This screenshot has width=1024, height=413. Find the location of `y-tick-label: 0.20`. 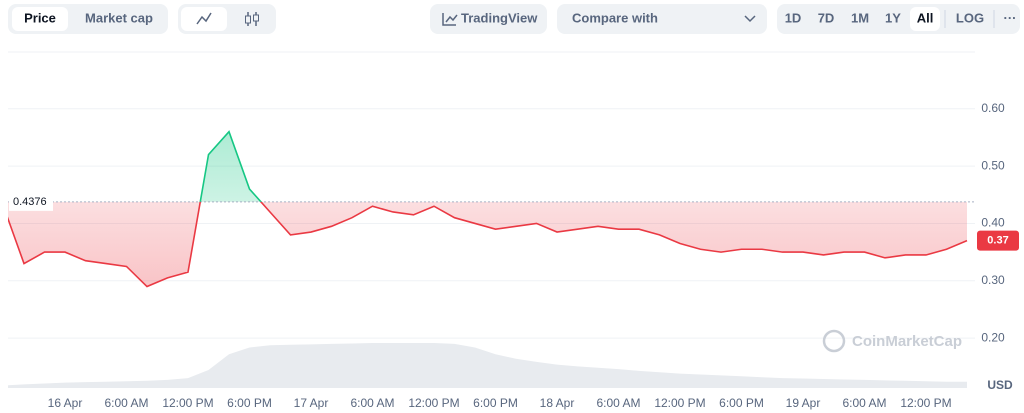

y-tick-label: 0.20 is located at coordinates (993, 337).